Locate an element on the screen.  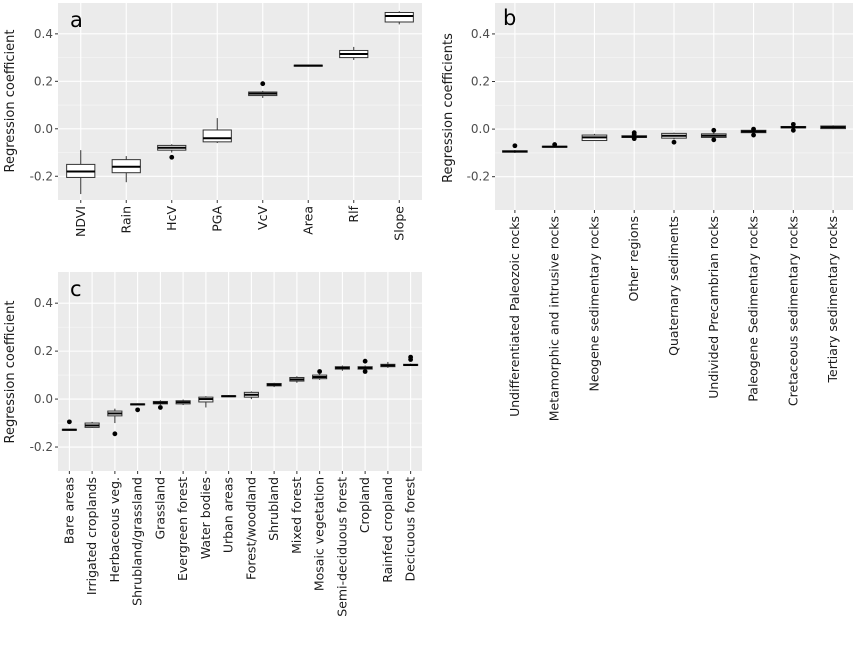
category-label: Water bodies is located at coordinates (205, 518).